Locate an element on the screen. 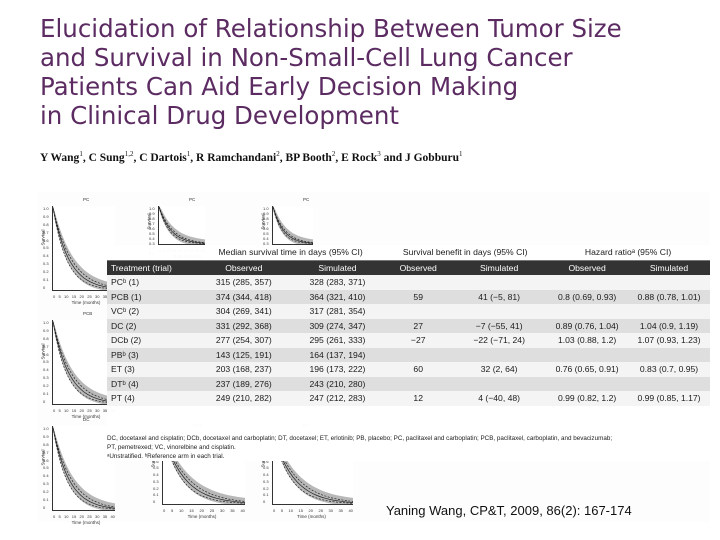 This screenshot has width=720, height=540. value-cell: 309 (274, 347) is located at coordinates (337, 325).